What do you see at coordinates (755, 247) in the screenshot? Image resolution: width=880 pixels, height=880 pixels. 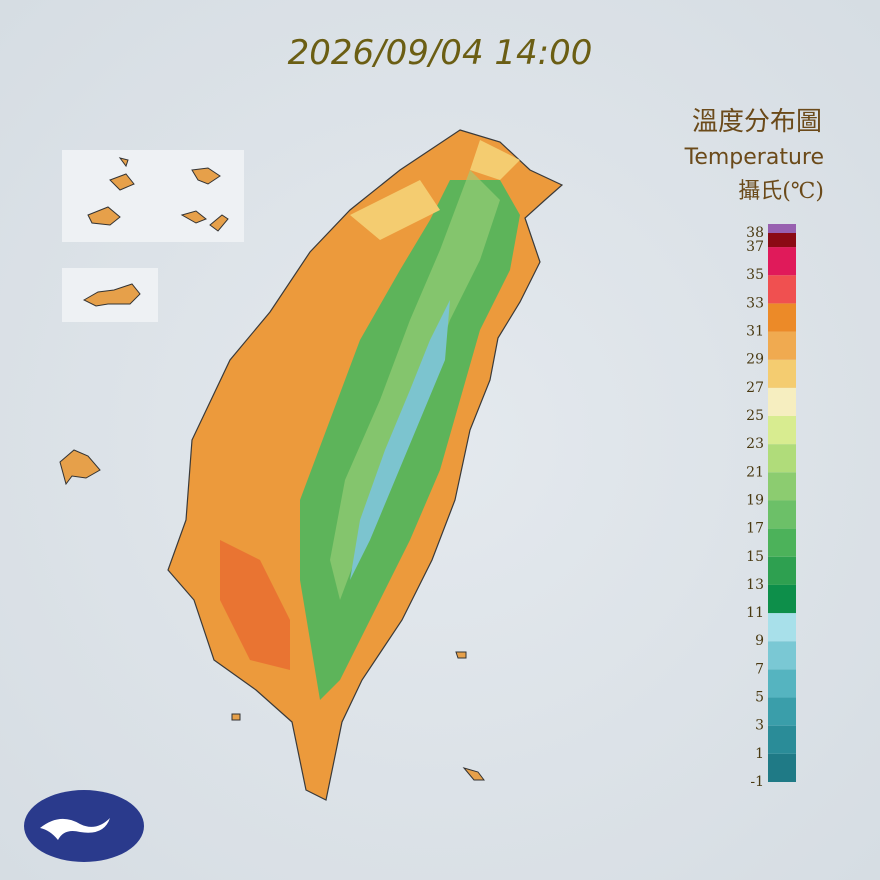 I see `legend-tick-label: 37` at bounding box center [755, 247].